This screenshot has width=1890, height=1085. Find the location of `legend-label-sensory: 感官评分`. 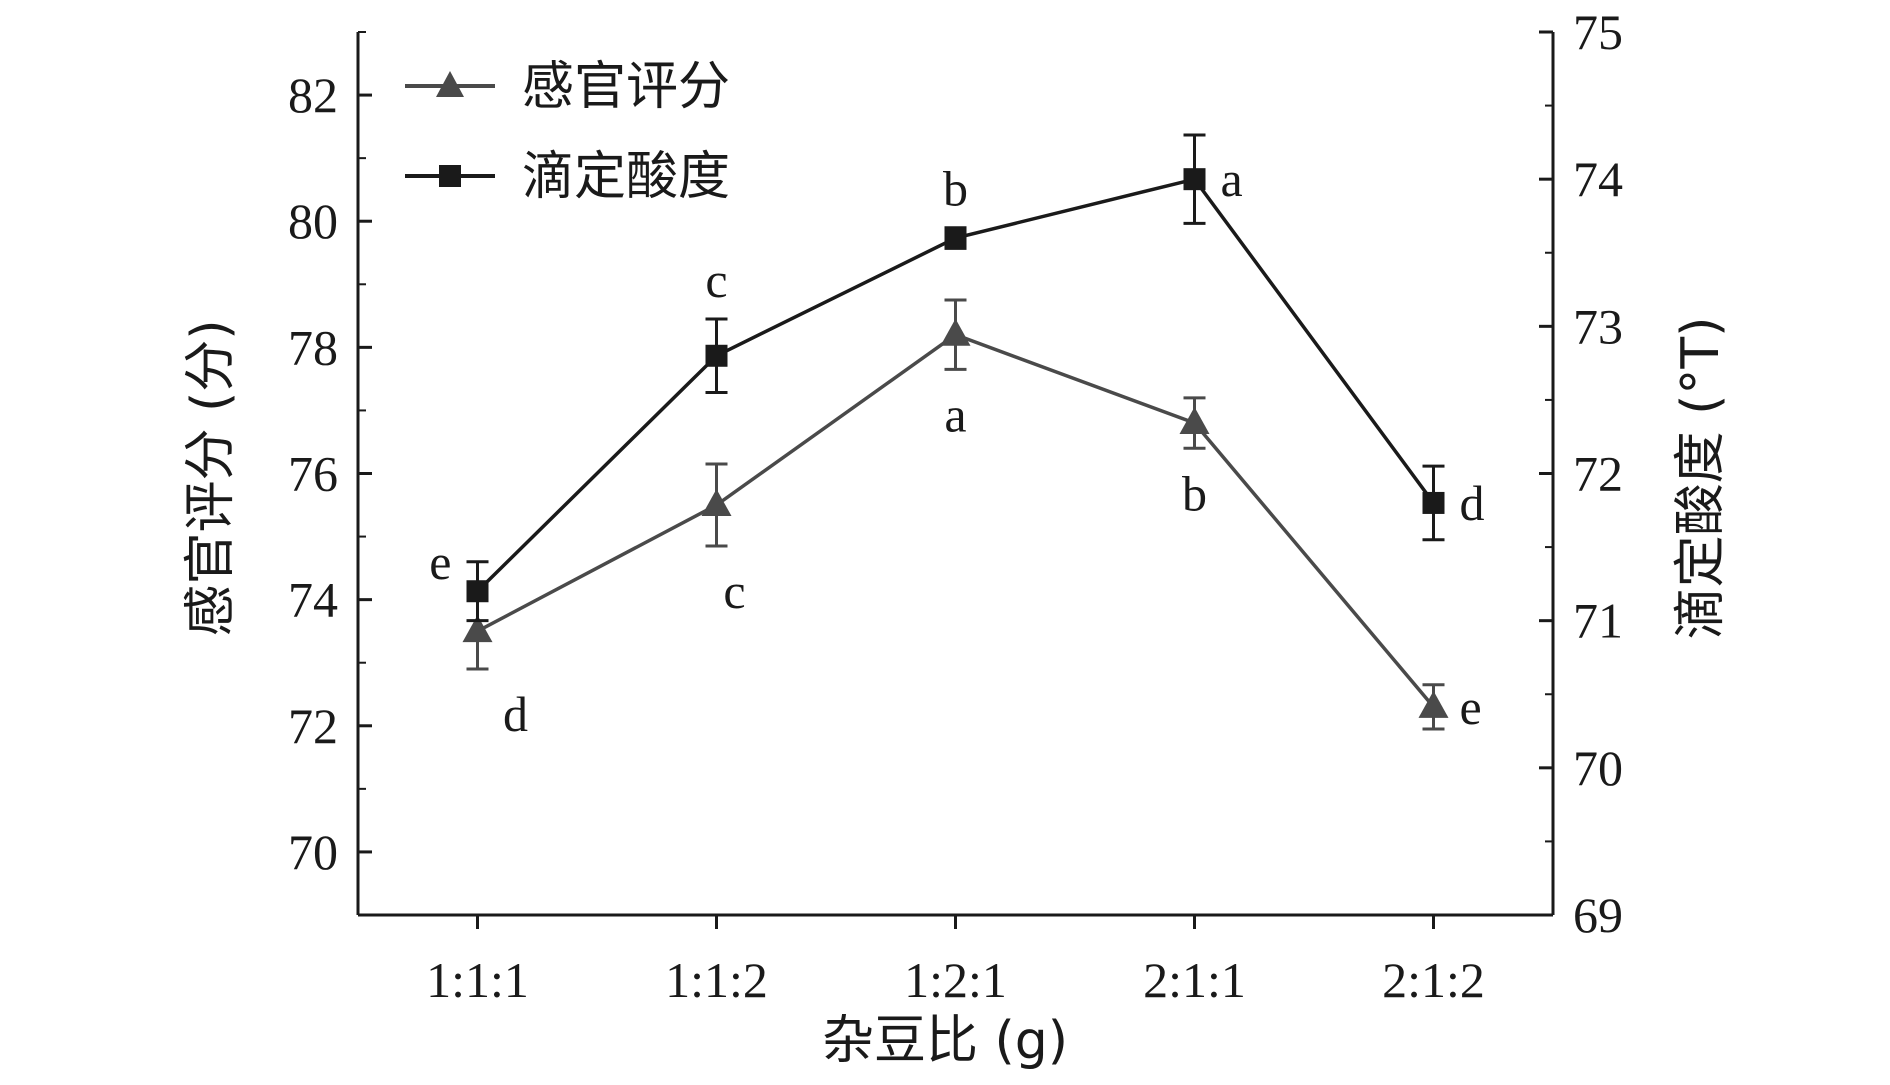

legend-label-sensory: 感官评分 is located at coordinates (626, 87).